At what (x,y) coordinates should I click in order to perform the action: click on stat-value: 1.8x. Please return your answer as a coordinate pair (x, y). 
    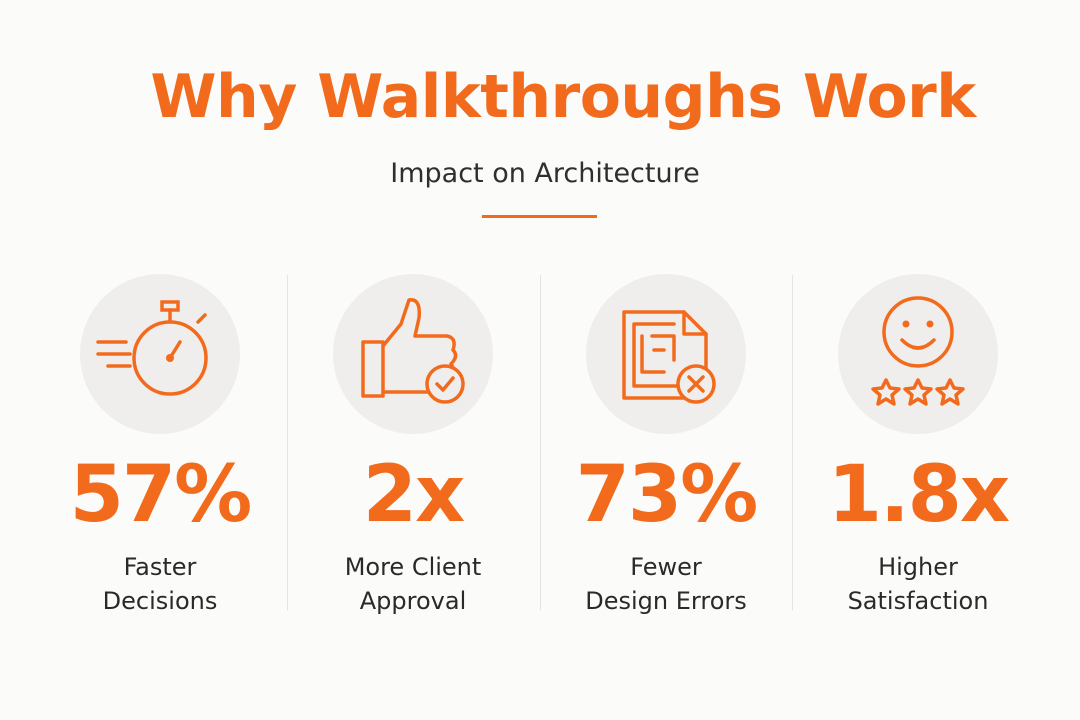
    Looking at the image, I should click on (919, 495).